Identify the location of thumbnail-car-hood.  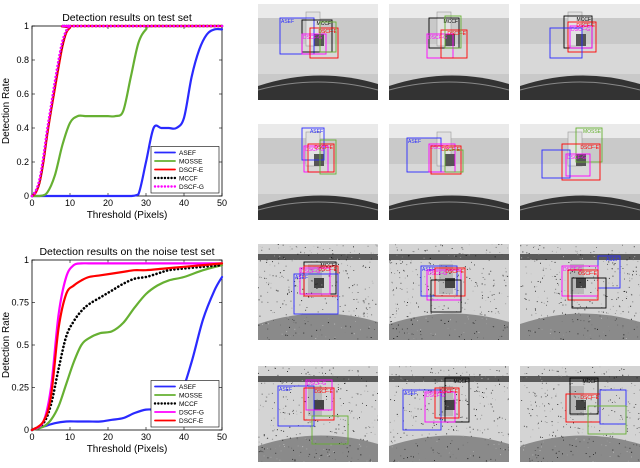
(318, 326).